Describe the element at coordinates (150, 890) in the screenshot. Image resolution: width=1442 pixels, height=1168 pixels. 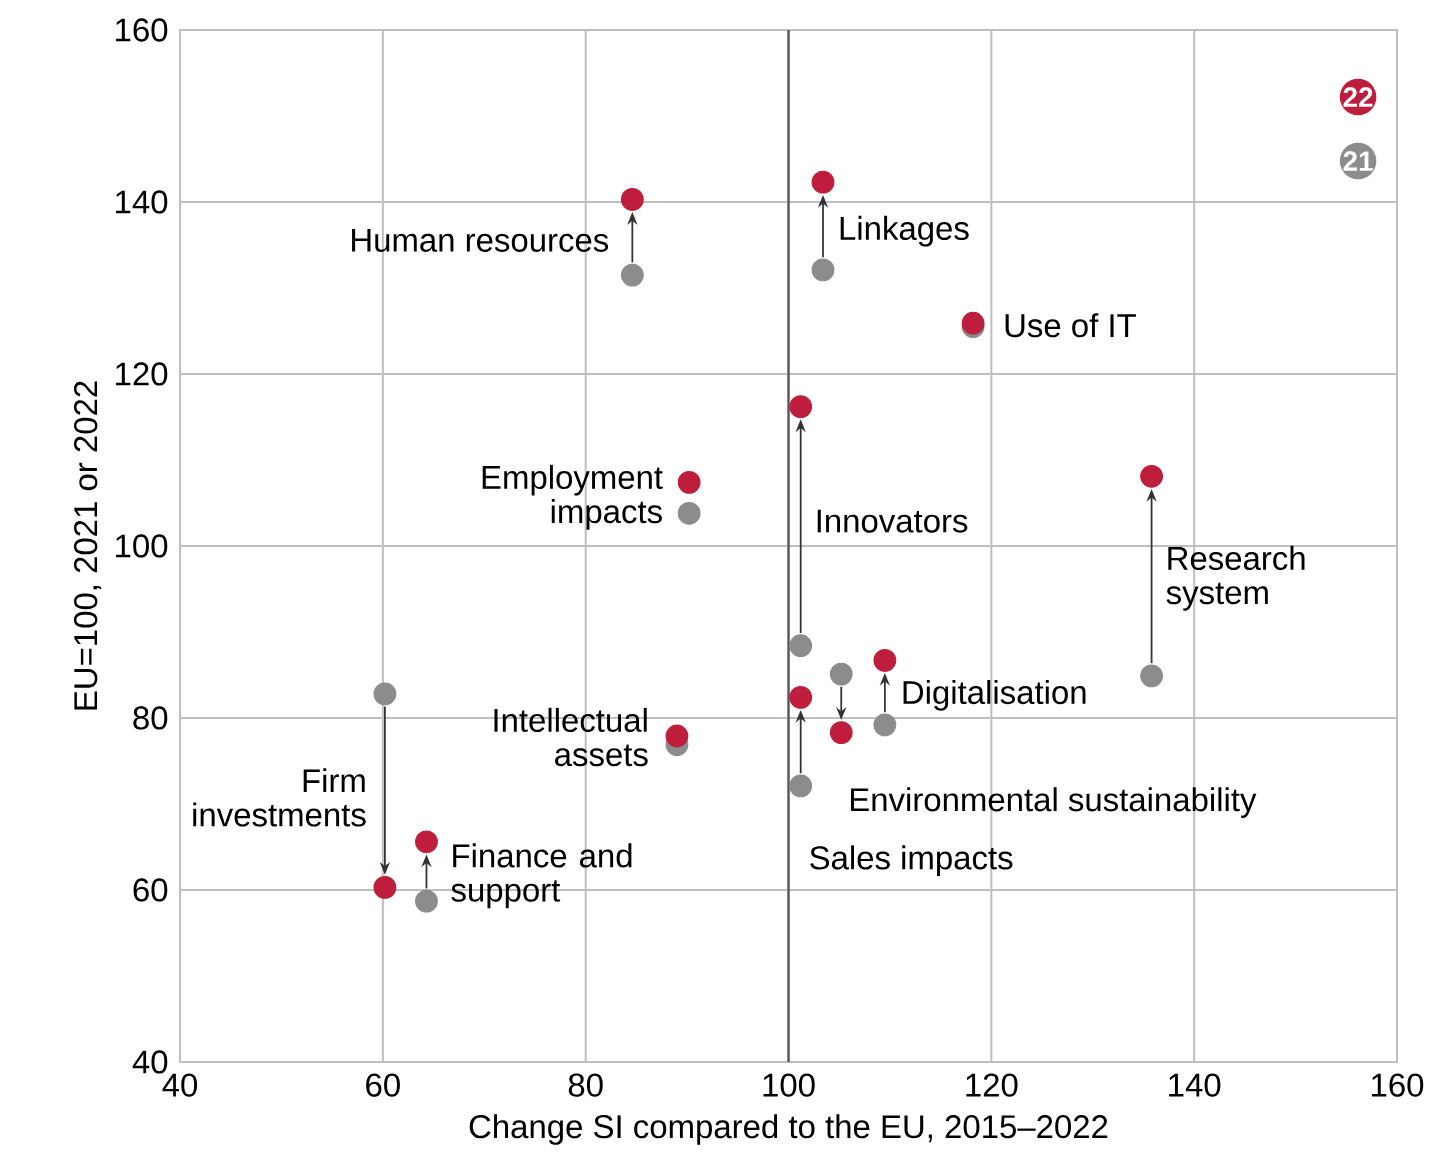
I see `y-tick-label: 60` at that location.